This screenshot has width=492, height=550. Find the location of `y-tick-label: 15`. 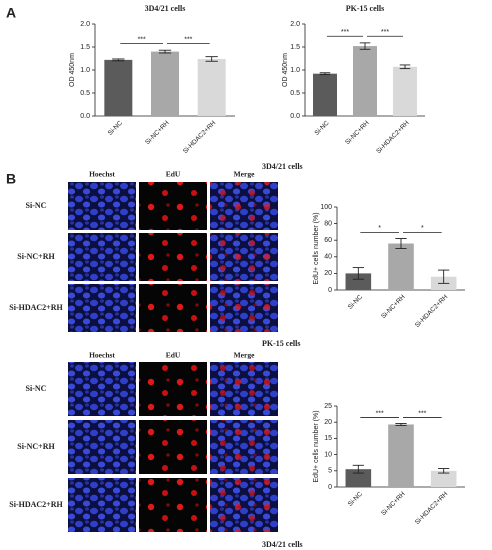

y-tick-label: 15 is located at coordinates (328, 438).